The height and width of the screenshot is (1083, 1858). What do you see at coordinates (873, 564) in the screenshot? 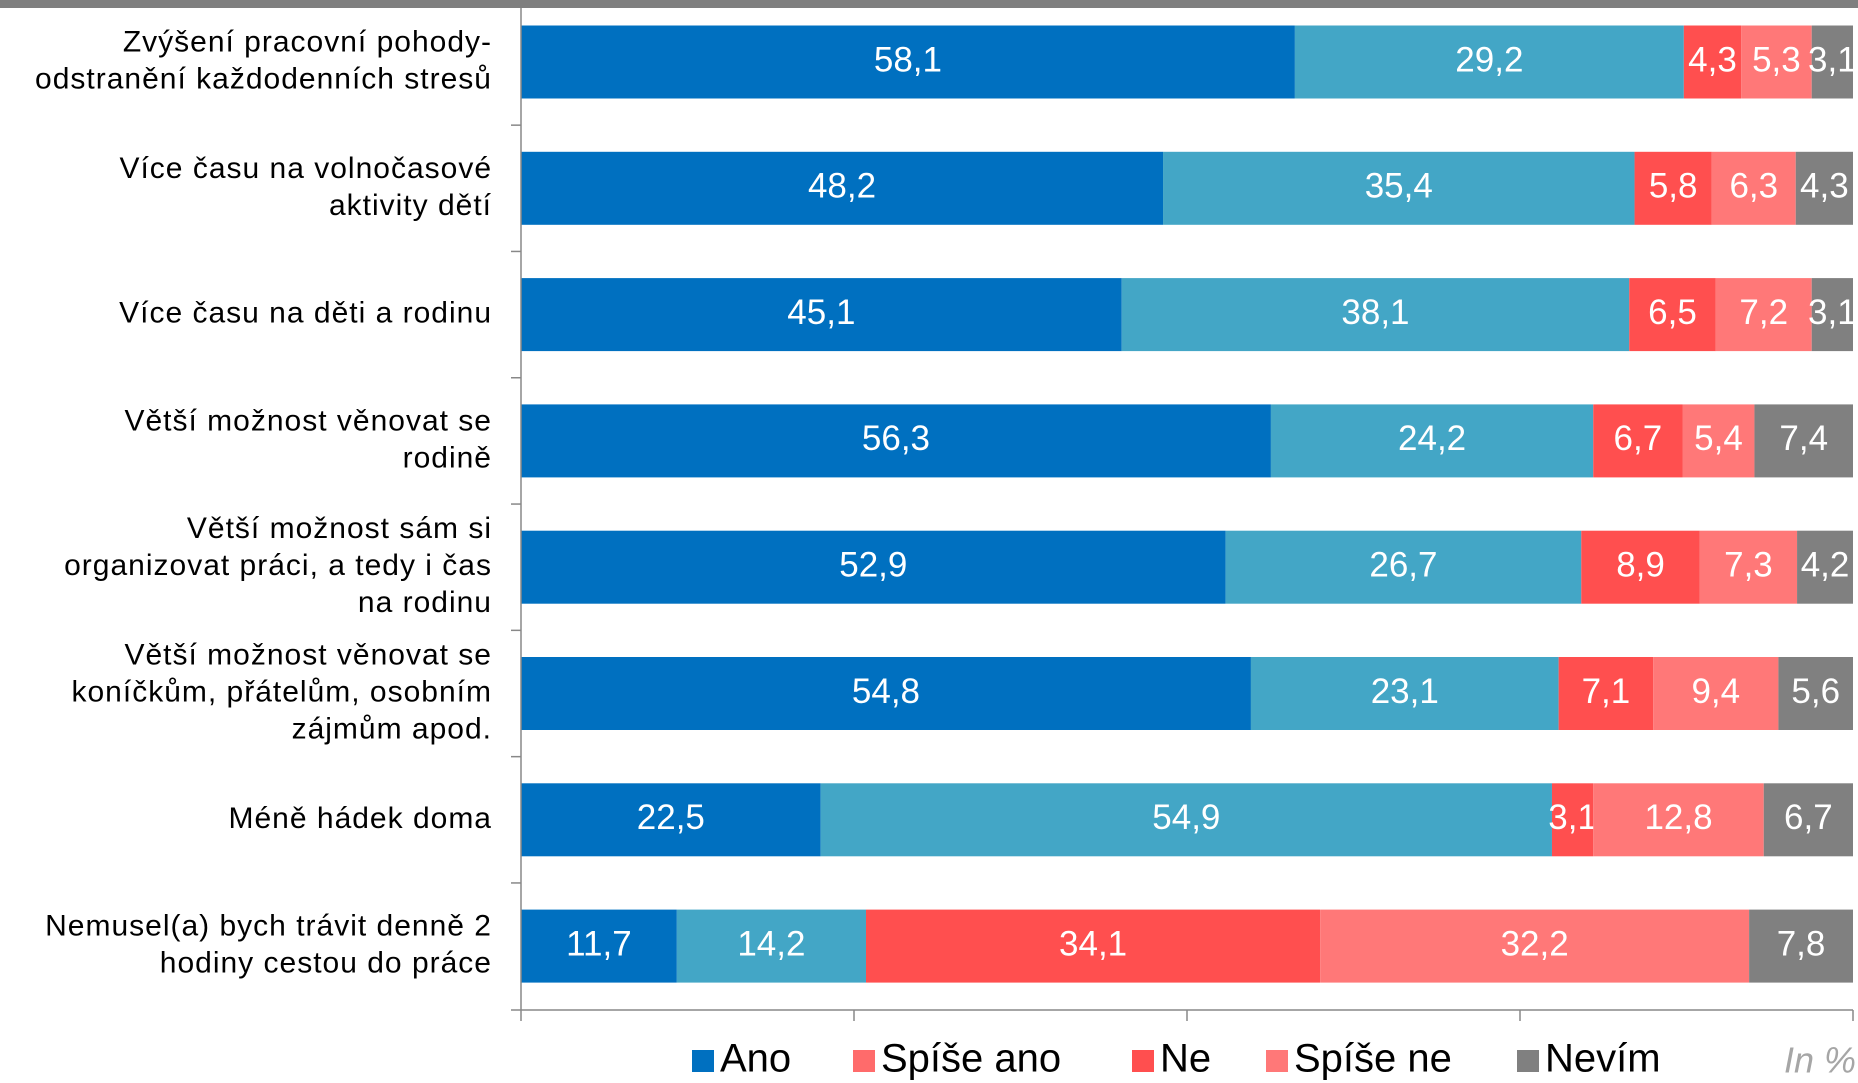
I see `value-label: 52,9` at bounding box center [873, 564].